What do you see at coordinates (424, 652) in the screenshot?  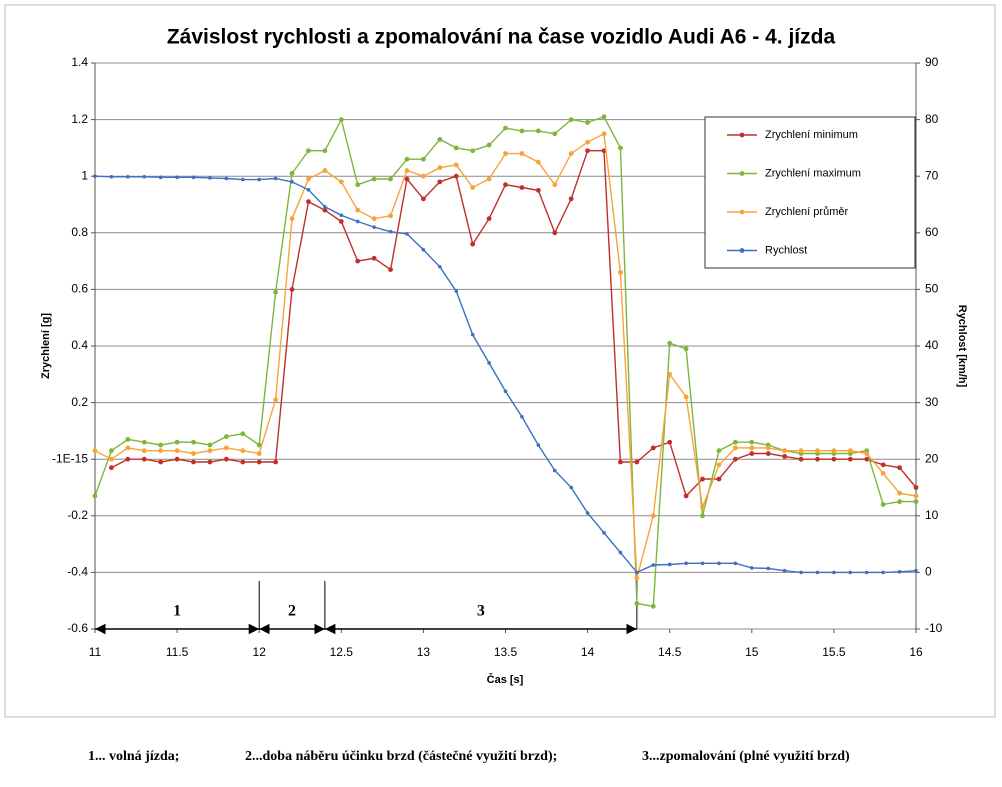 I see `x-tick-label: 13` at bounding box center [424, 652].